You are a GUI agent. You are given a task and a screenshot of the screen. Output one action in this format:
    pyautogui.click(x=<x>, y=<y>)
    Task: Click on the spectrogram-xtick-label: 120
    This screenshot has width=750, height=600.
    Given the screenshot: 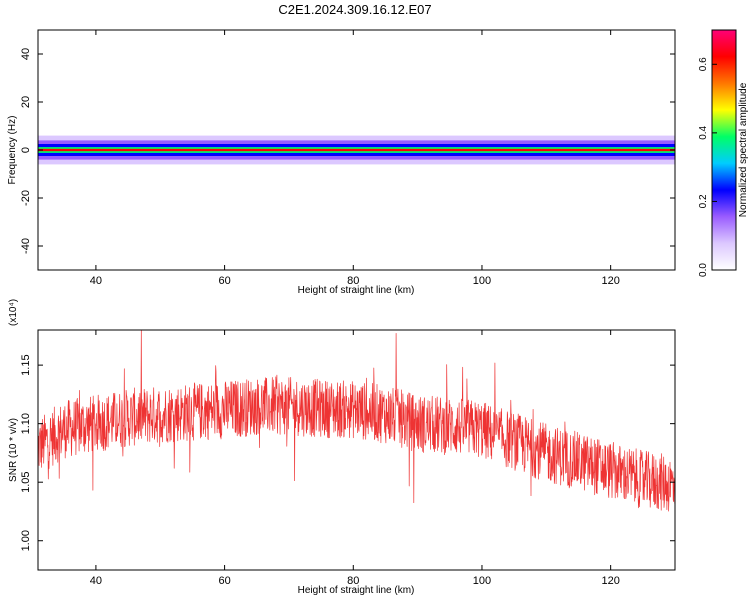 What is the action you would take?
    pyautogui.click(x=610, y=281)
    